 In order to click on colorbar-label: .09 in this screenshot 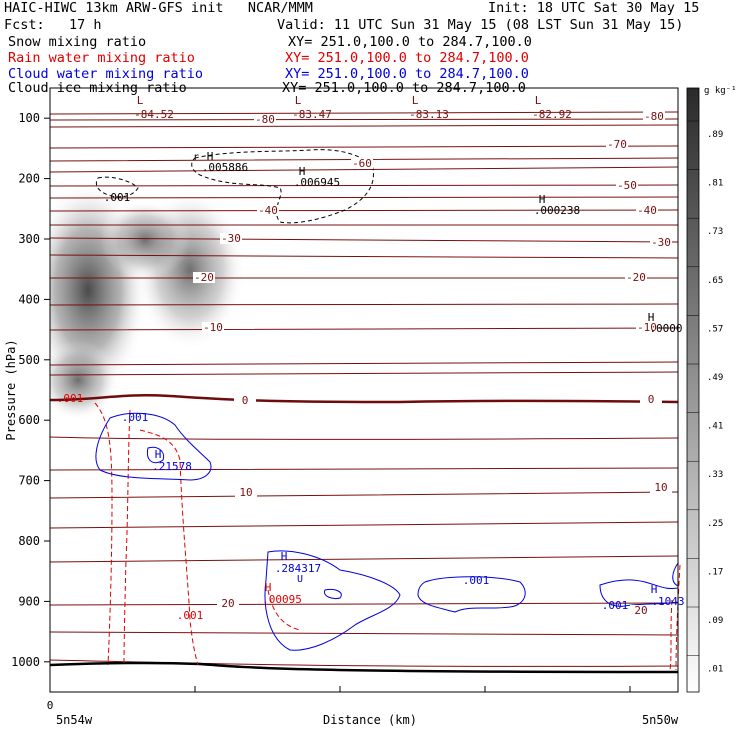, I will do `click(715, 621)`.